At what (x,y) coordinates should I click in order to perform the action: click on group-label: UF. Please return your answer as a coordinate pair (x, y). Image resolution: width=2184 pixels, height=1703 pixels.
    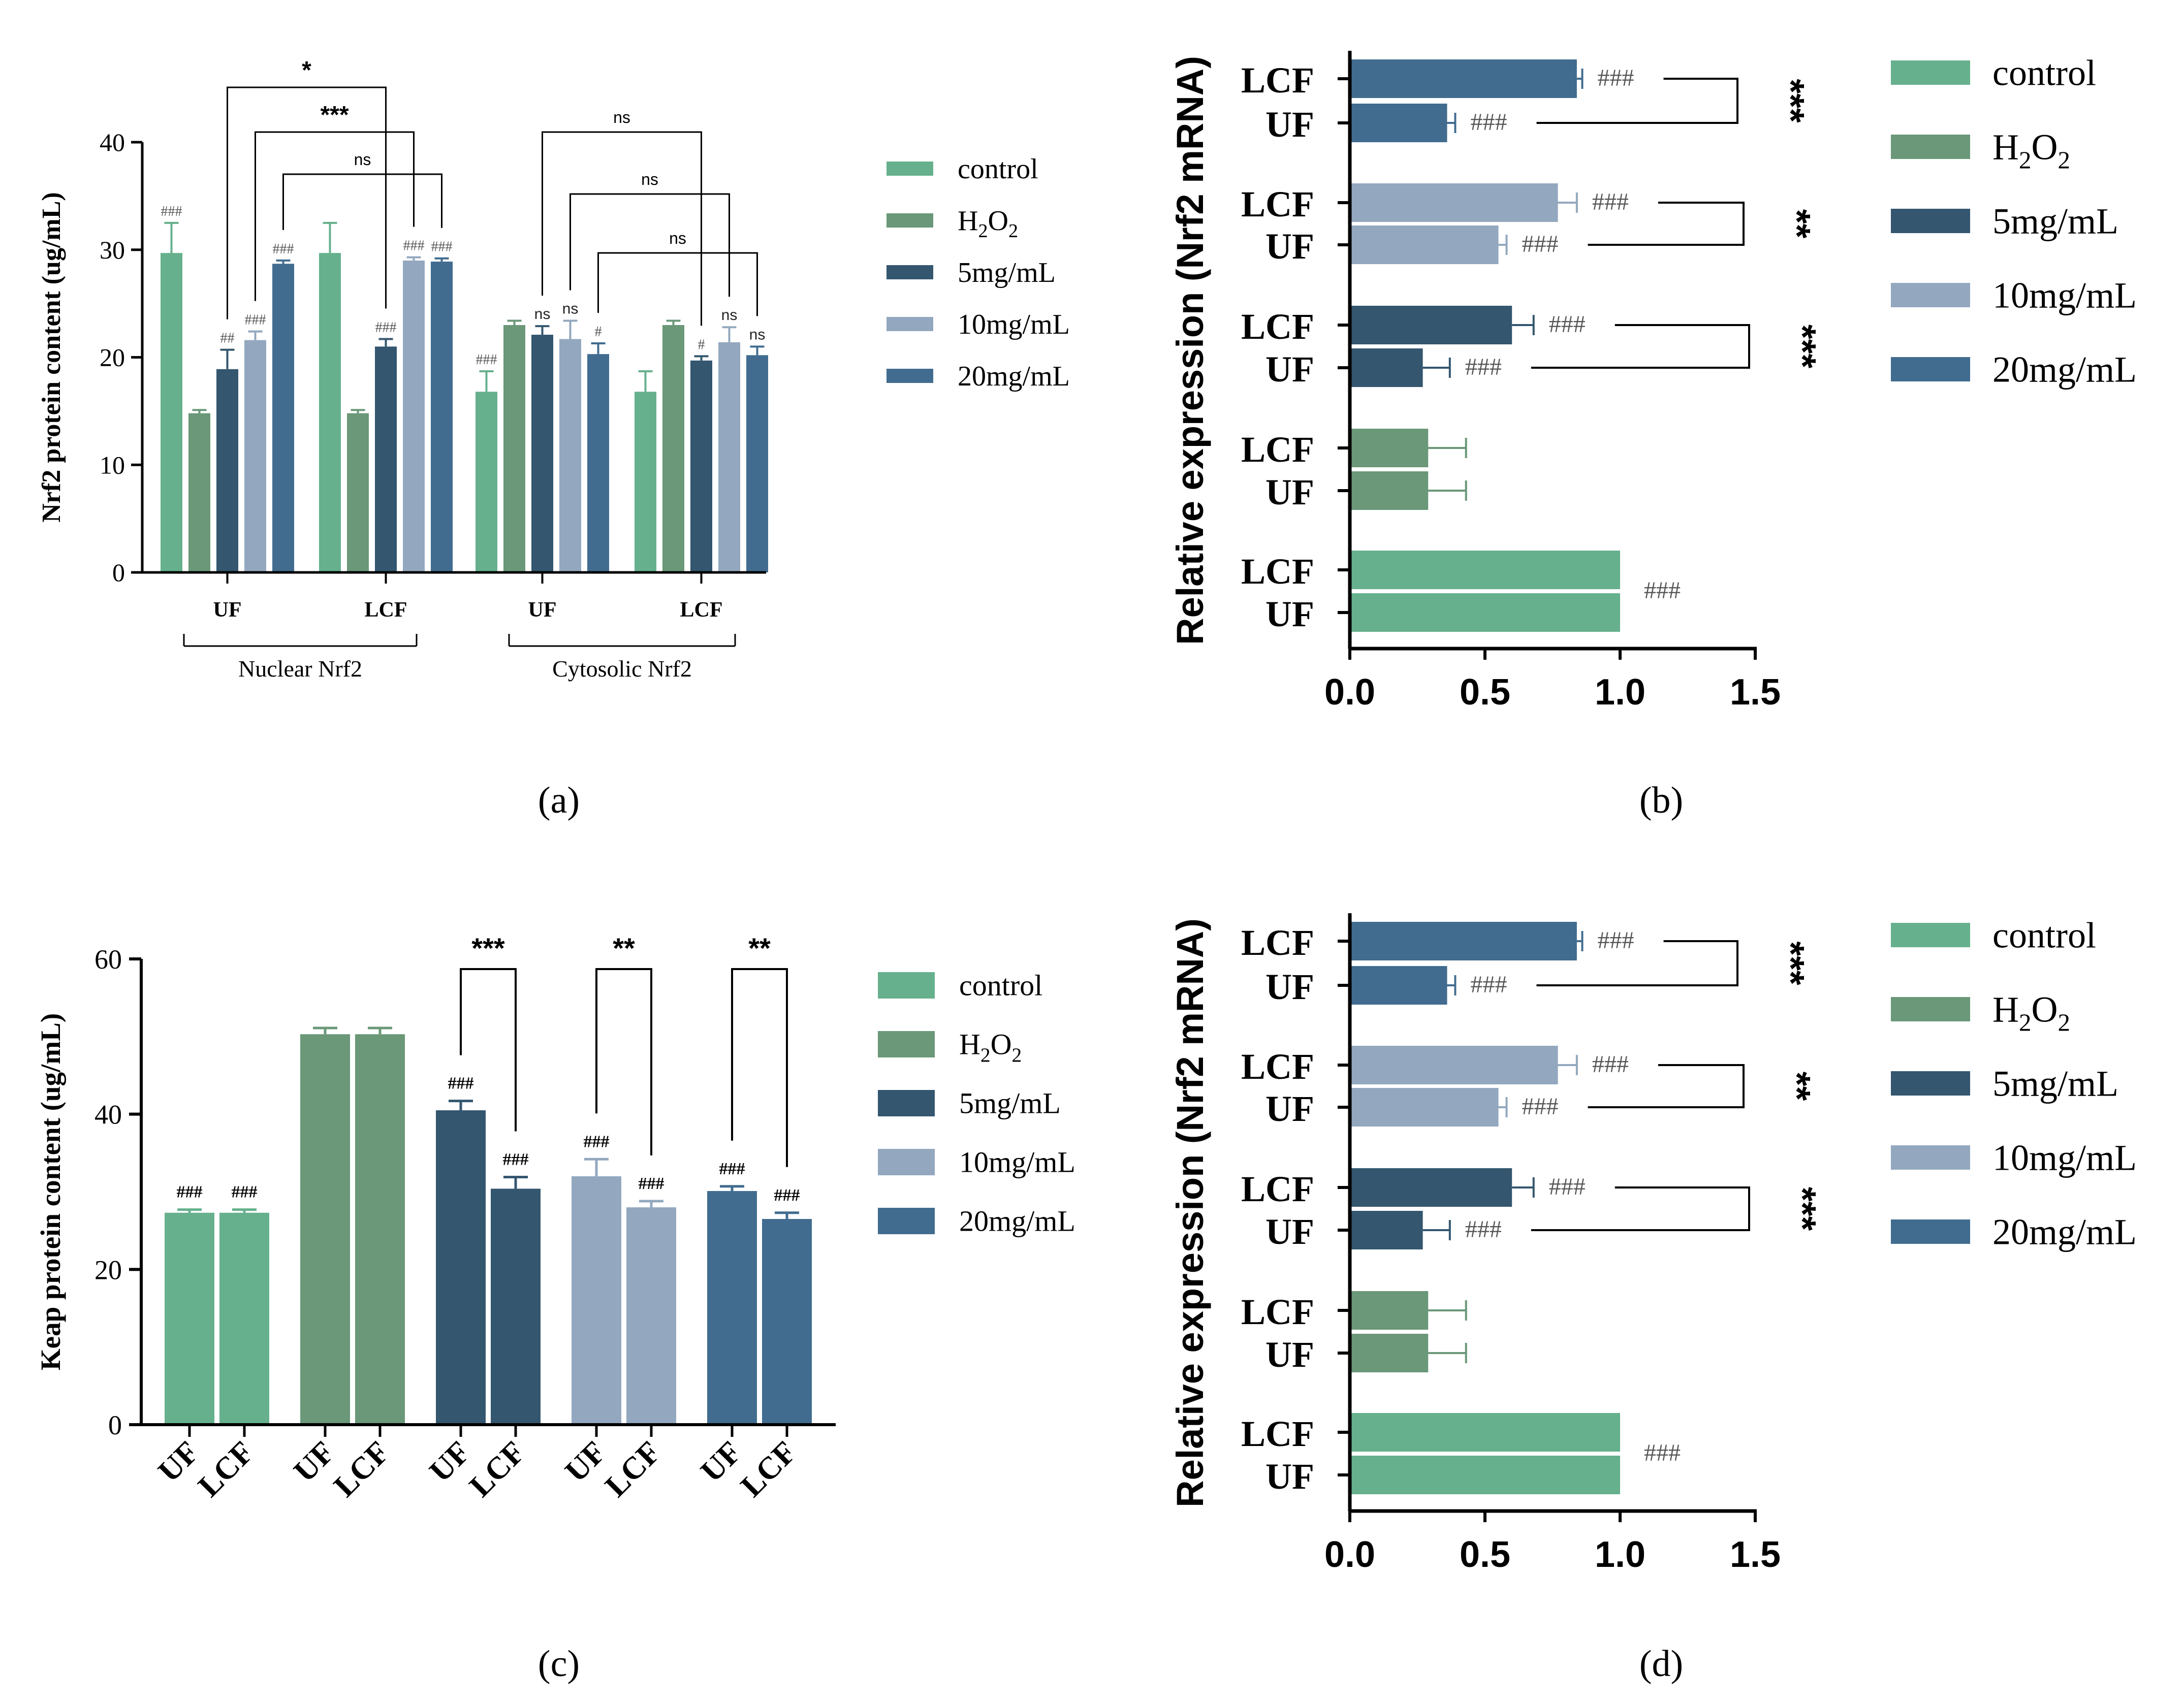
    Looking at the image, I should click on (227, 610).